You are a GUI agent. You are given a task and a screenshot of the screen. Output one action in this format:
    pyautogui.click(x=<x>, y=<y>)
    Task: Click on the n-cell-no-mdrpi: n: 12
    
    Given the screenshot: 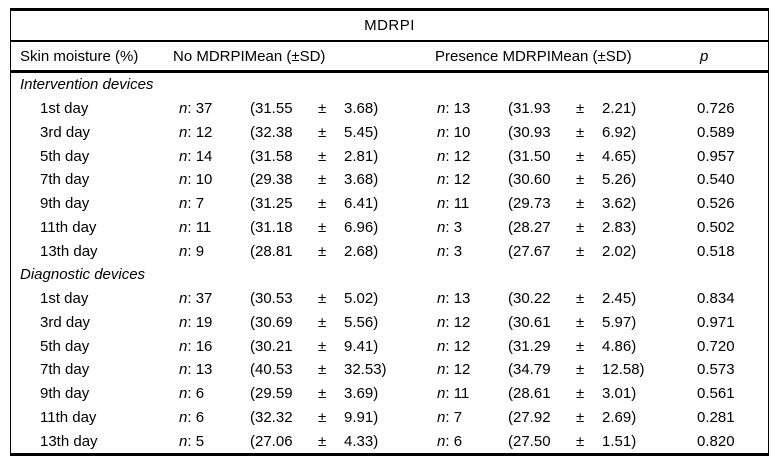 What is the action you would take?
    pyautogui.click(x=209, y=132)
    